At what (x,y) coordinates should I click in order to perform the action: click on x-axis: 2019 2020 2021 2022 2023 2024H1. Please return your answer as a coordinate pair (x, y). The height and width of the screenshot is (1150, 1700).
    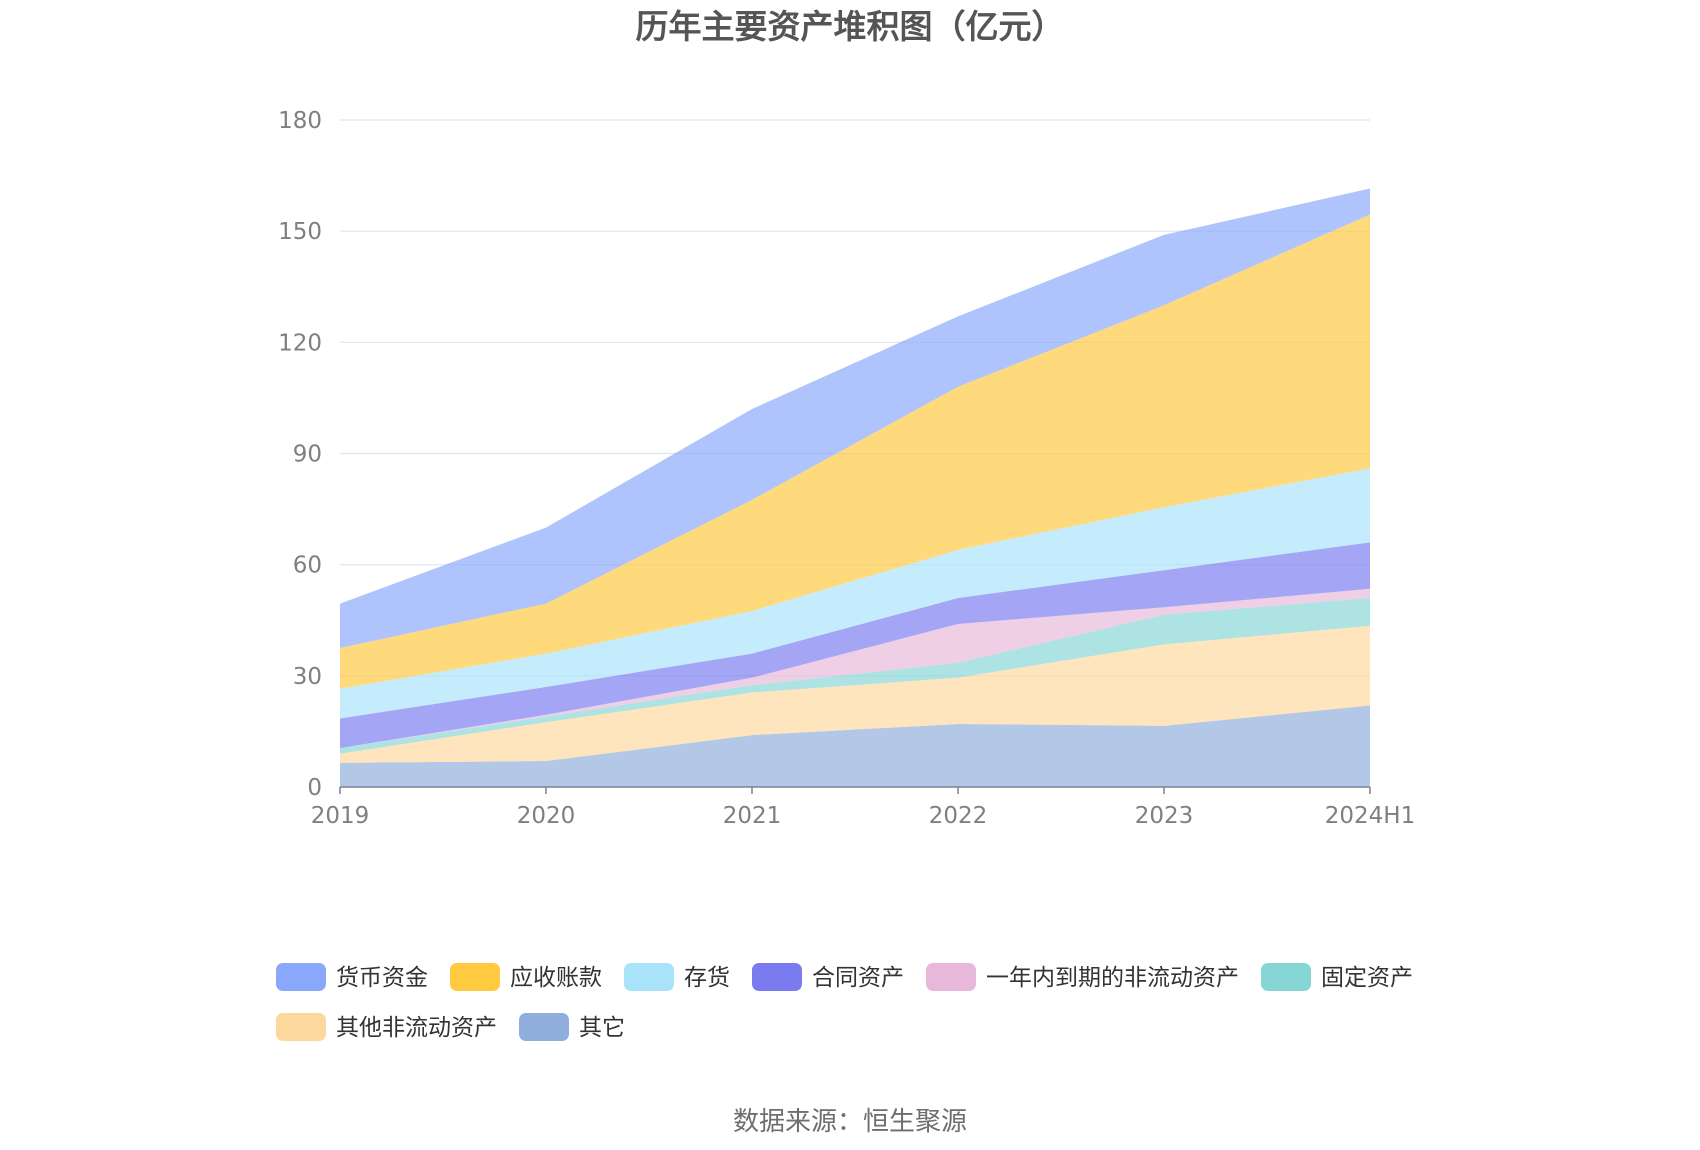
    Looking at the image, I should click on (863, 807).